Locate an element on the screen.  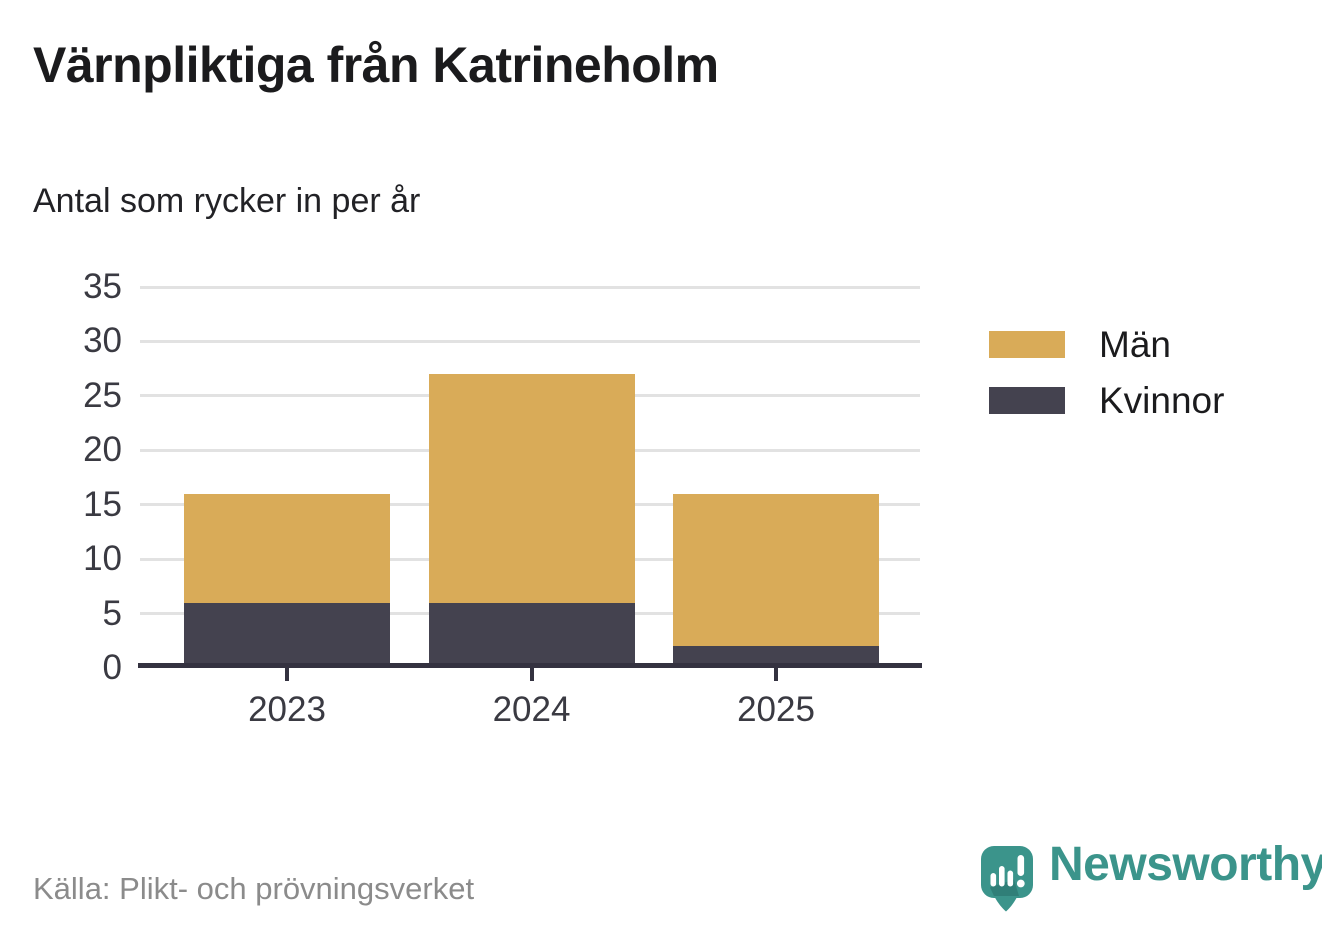
legend-swatch-kvinnor is located at coordinates (1027, 400).